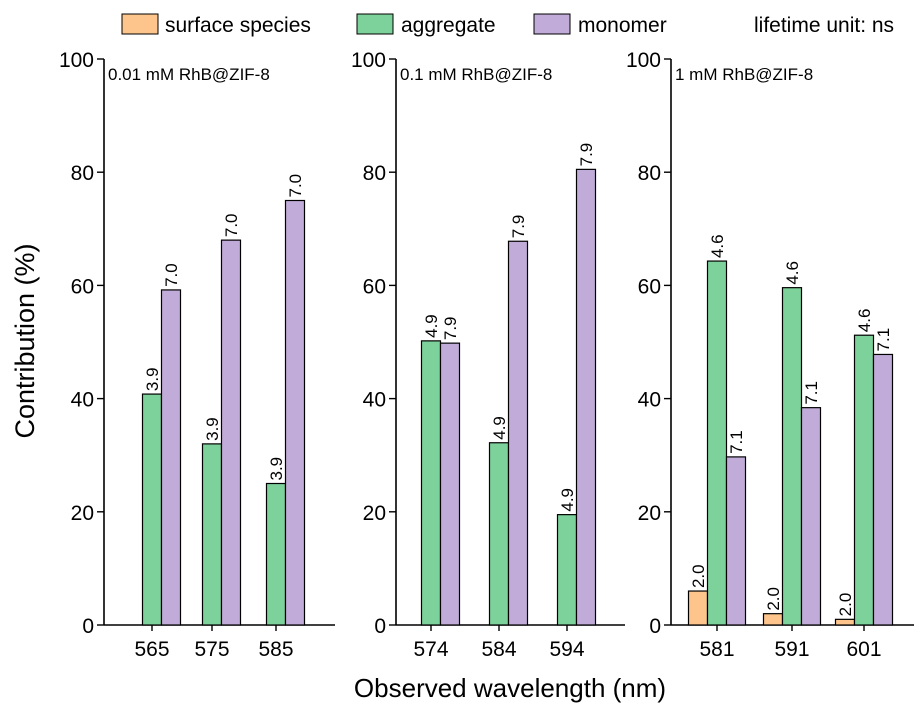 This screenshot has height=704, width=914. What do you see at coordinates (566, 649) in the screenshot?
I see `x-tick-label: 594` at bounding box center [566, 649].